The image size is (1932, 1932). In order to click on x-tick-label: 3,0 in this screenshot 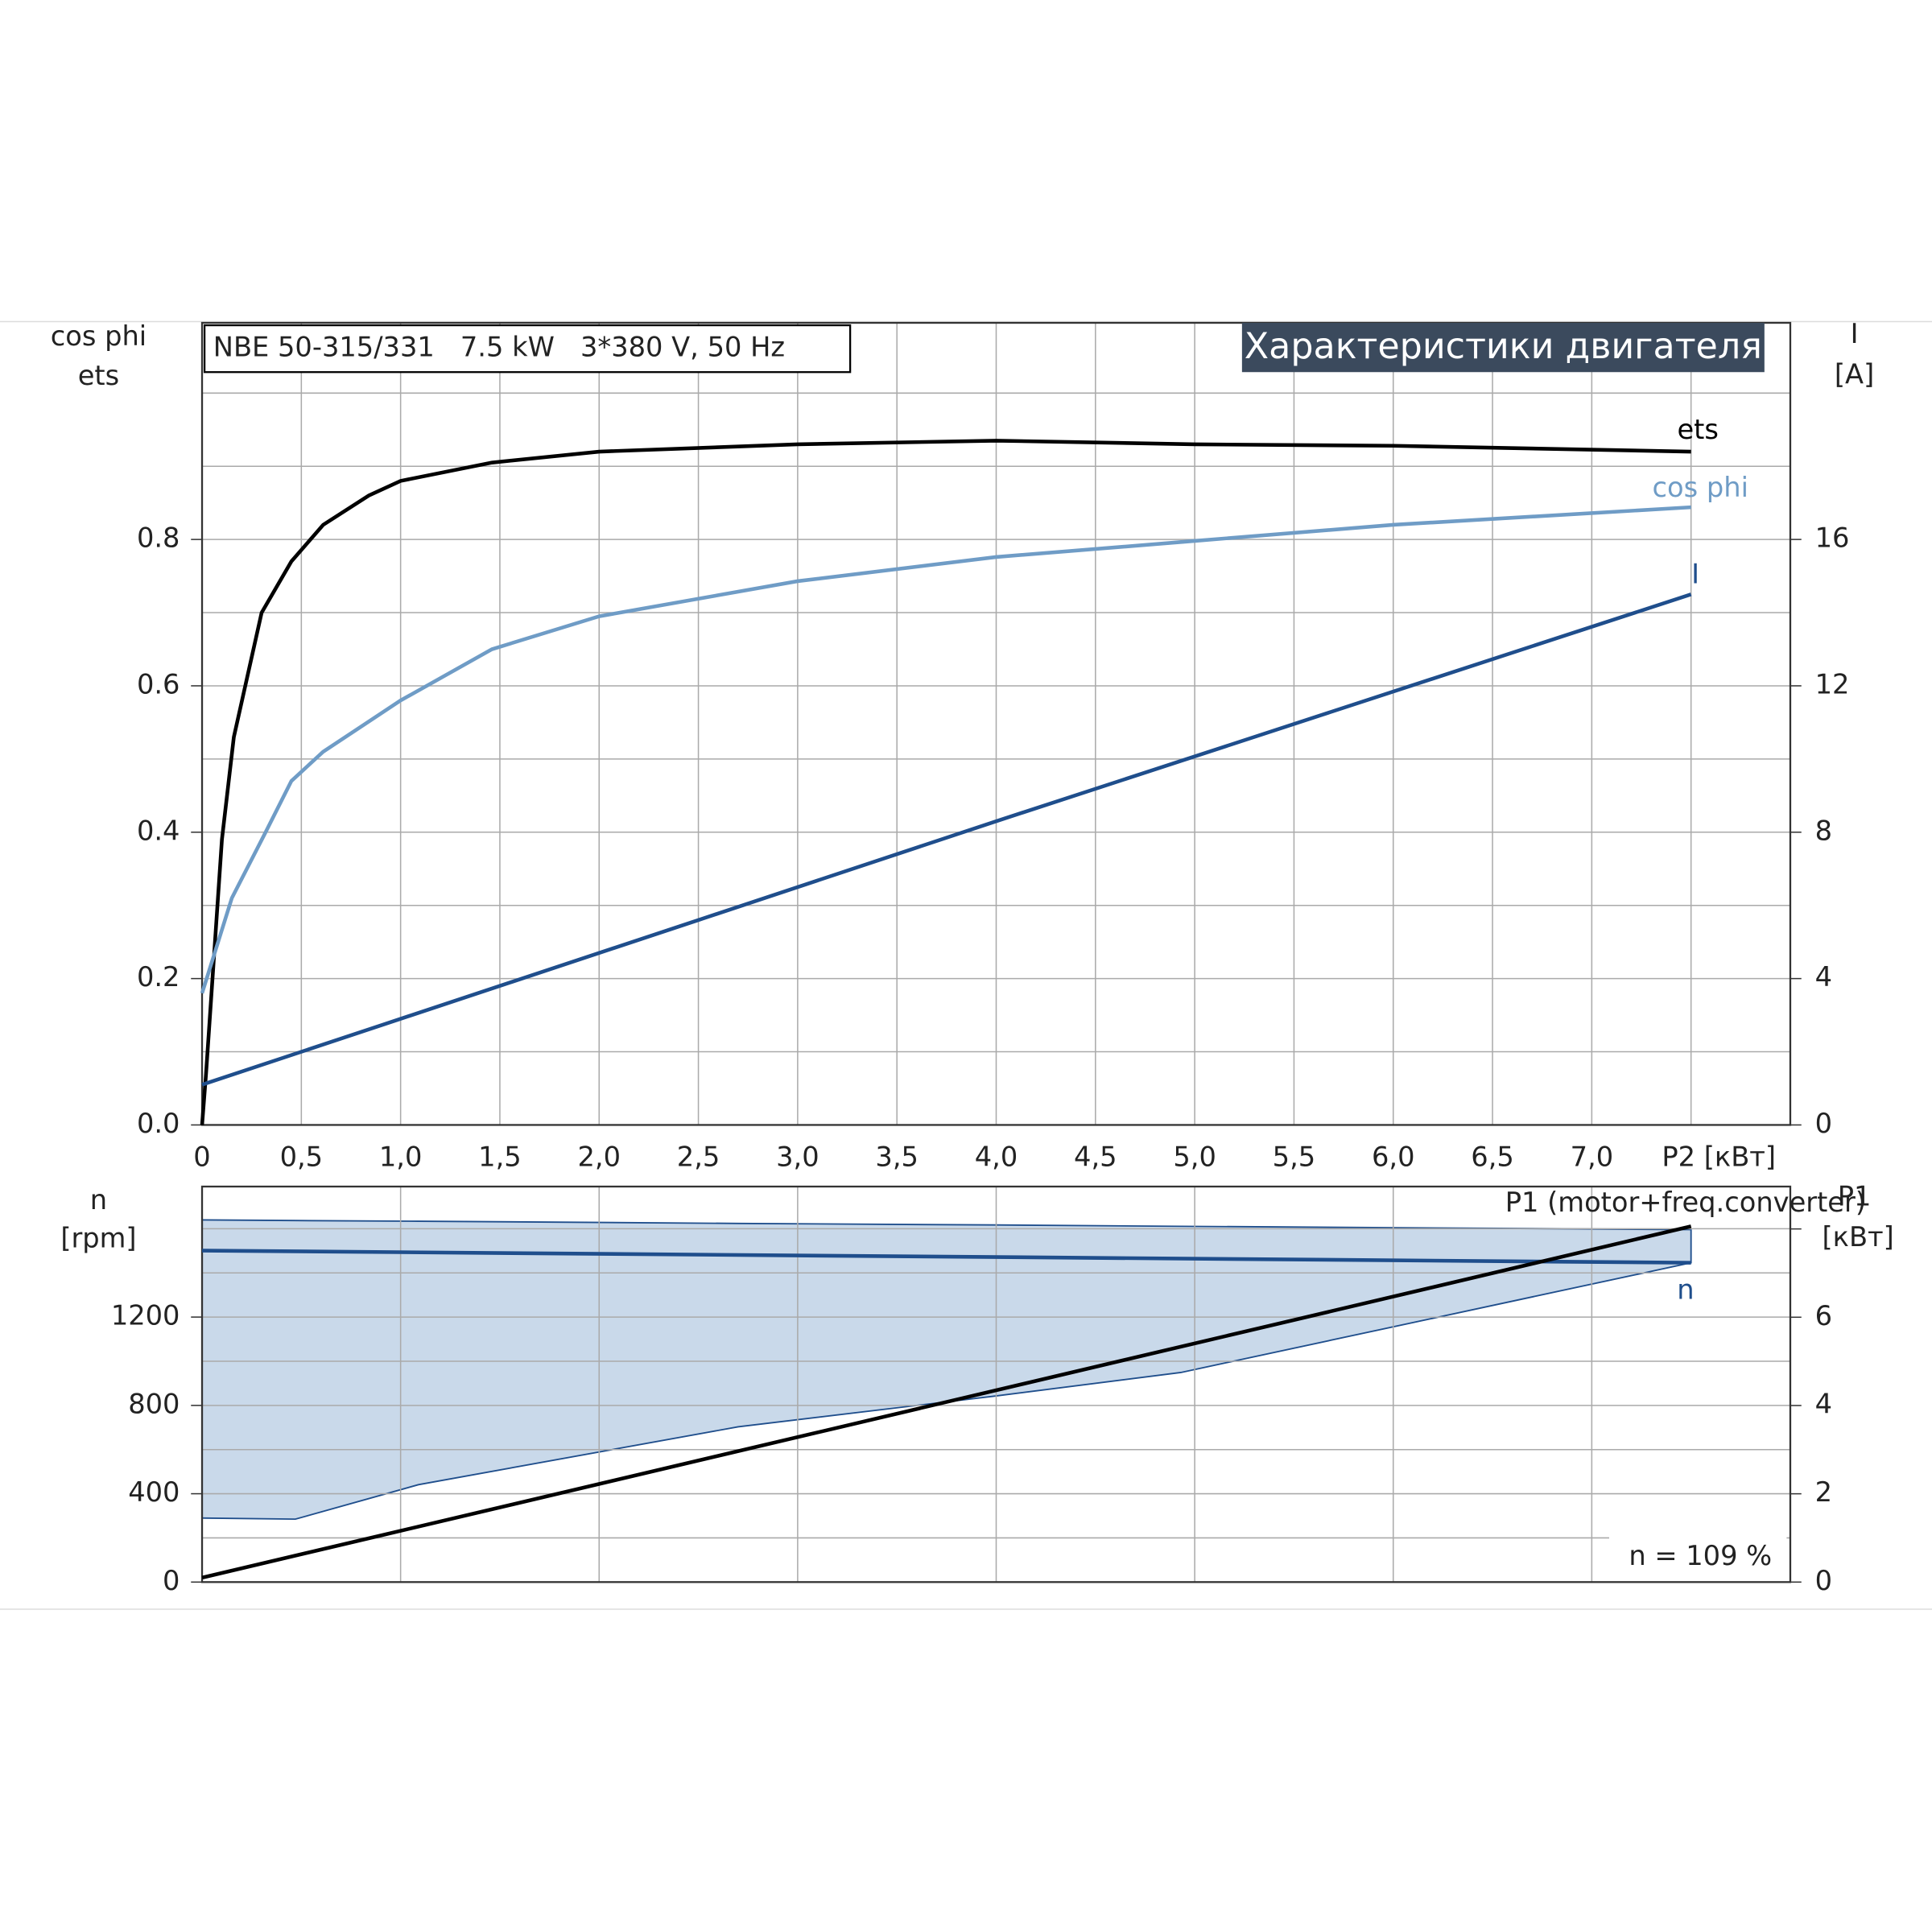, I will do `click(797, 1156)`.